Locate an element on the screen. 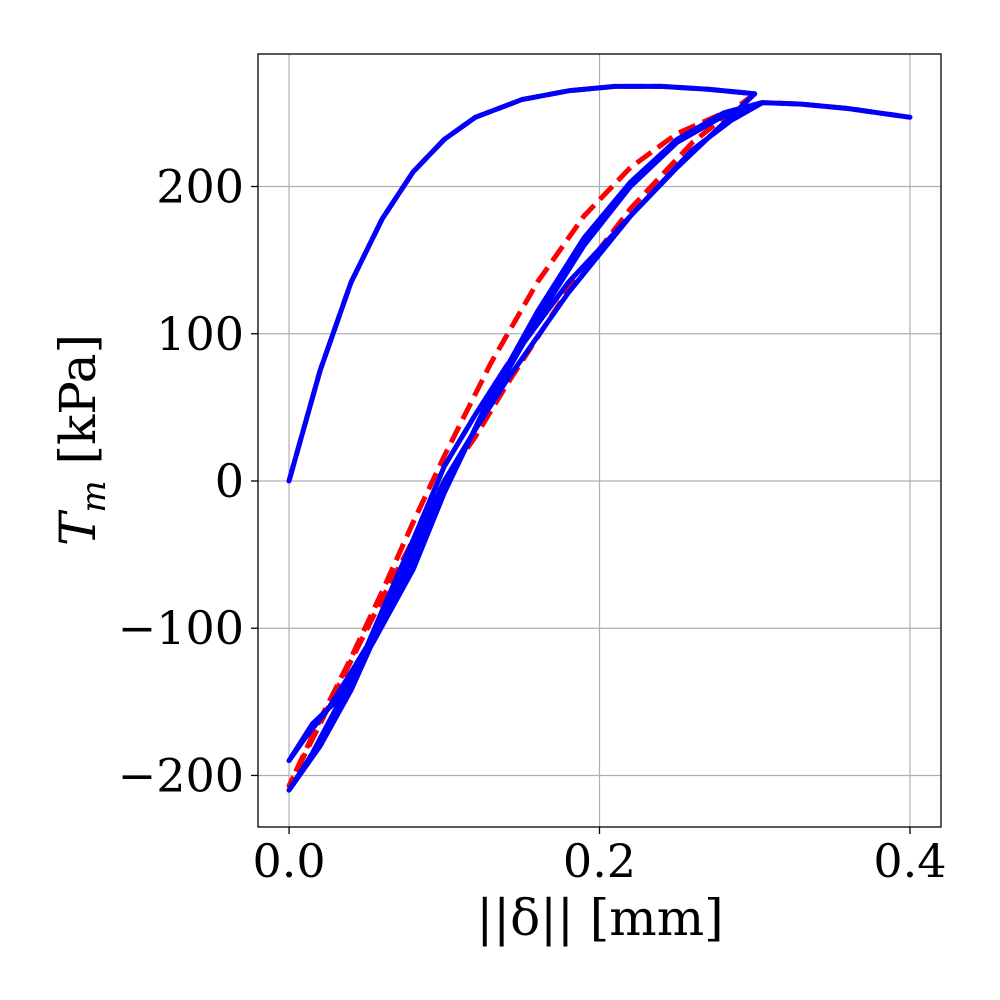 This screenshot has height=1000, width=1000. y-axis-label: Tm [kPa] is located at coordinates (81, 440).